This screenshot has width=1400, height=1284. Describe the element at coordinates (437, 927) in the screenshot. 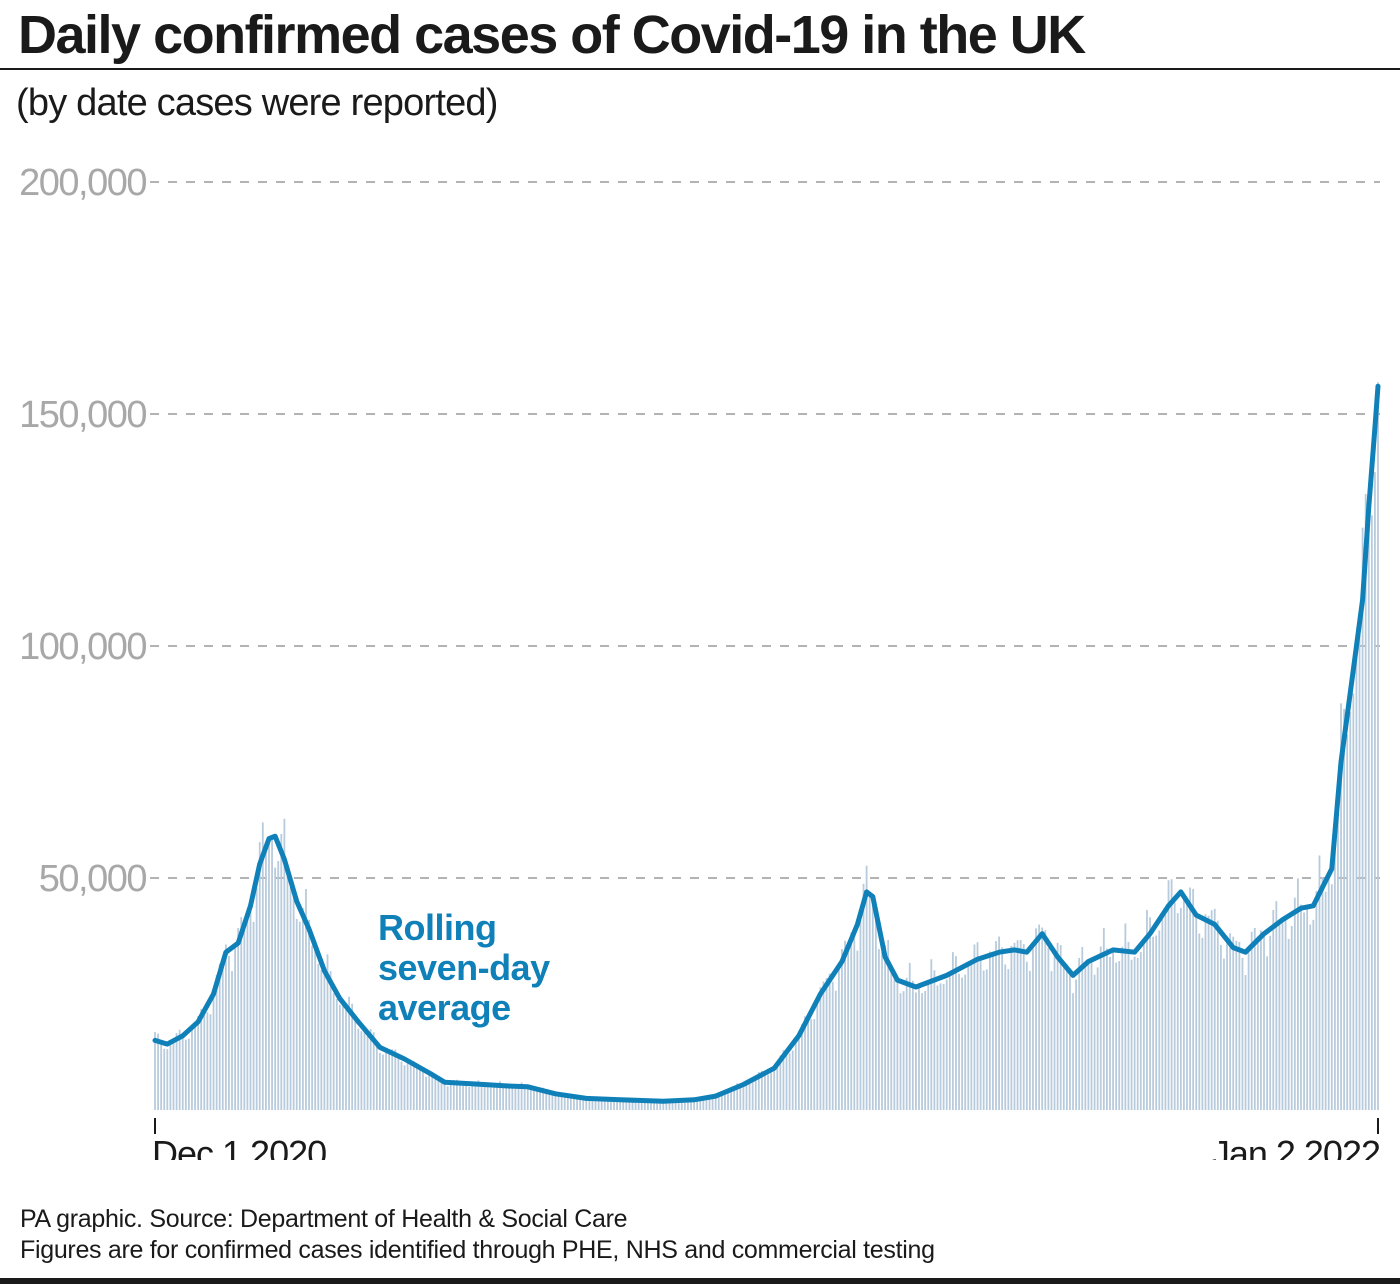

I see `annotation-line-1: Rolling` at that location.